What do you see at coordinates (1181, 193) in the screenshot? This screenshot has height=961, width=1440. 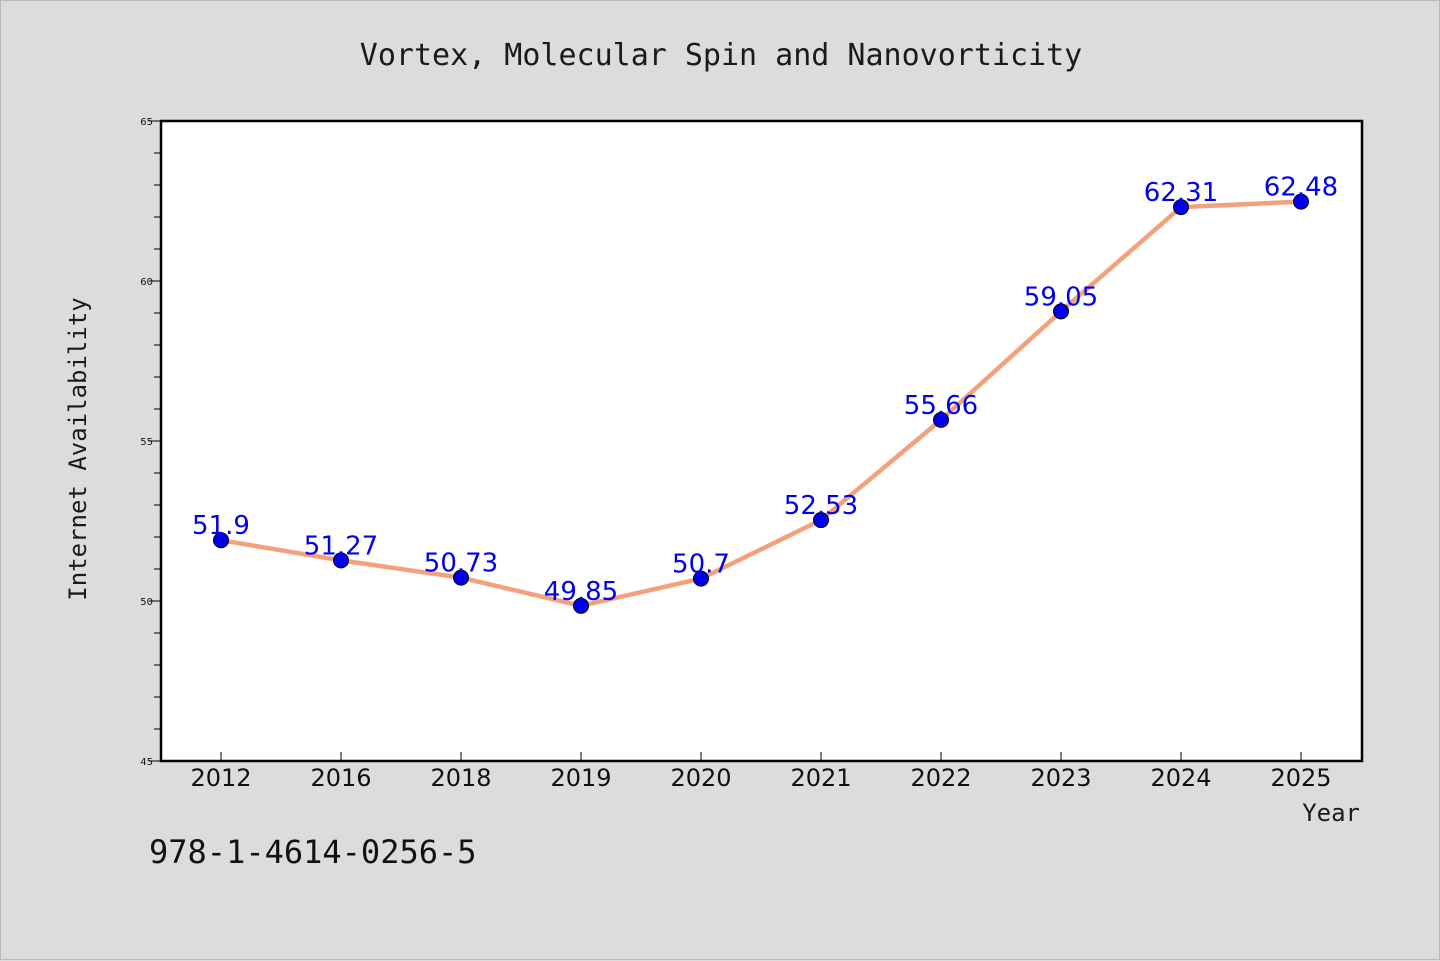 I see `data-label: 62.31` at bounding box center [1181, 193].